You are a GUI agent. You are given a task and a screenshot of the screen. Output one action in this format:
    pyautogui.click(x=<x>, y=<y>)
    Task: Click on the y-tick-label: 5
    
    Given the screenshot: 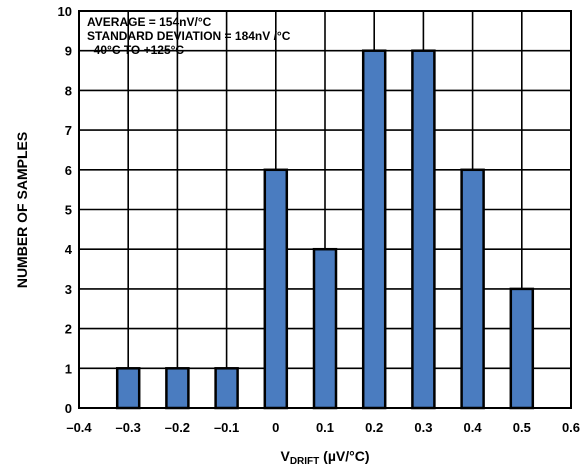 What is the action you would take?
    pyautogui.click(x=68, y=210)
    